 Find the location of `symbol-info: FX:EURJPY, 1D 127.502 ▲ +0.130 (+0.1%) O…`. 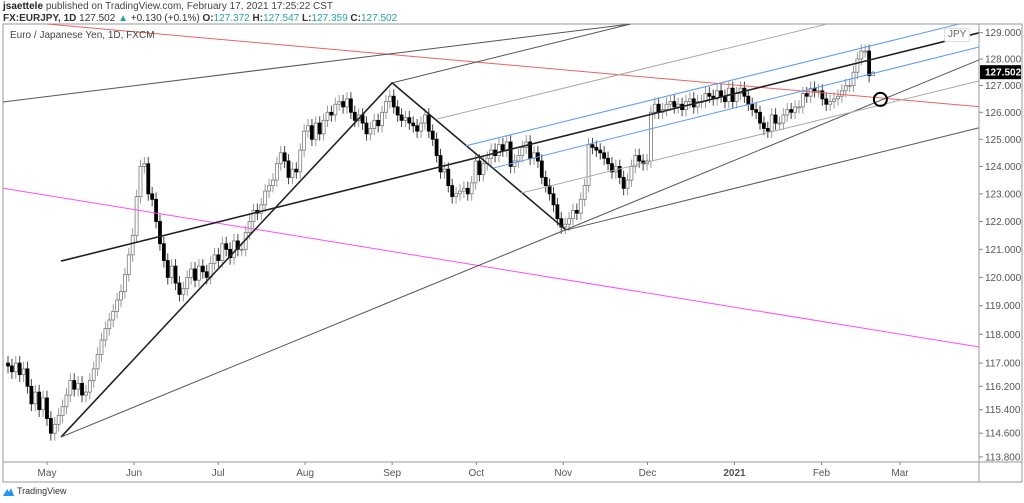

symbol-info: FX:EURJPY, 1D 127.502 ▲ +0.130 (+0.1%) O… is located at coordinates (200, 18).